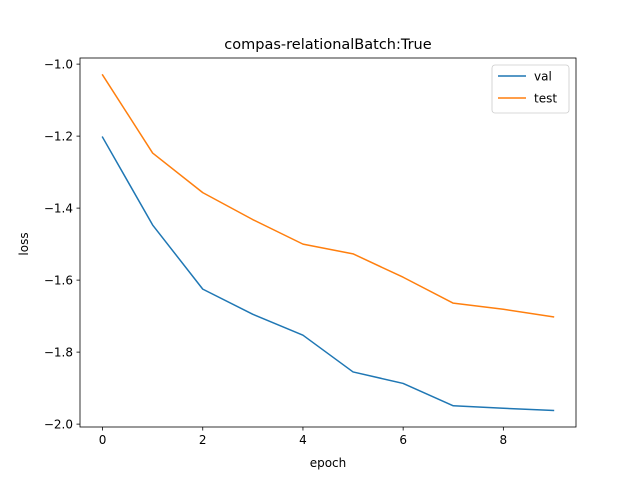 The width and height of the screenshot is (640, 480). I want to click on x-tick-label: 8, so click(504, 440).